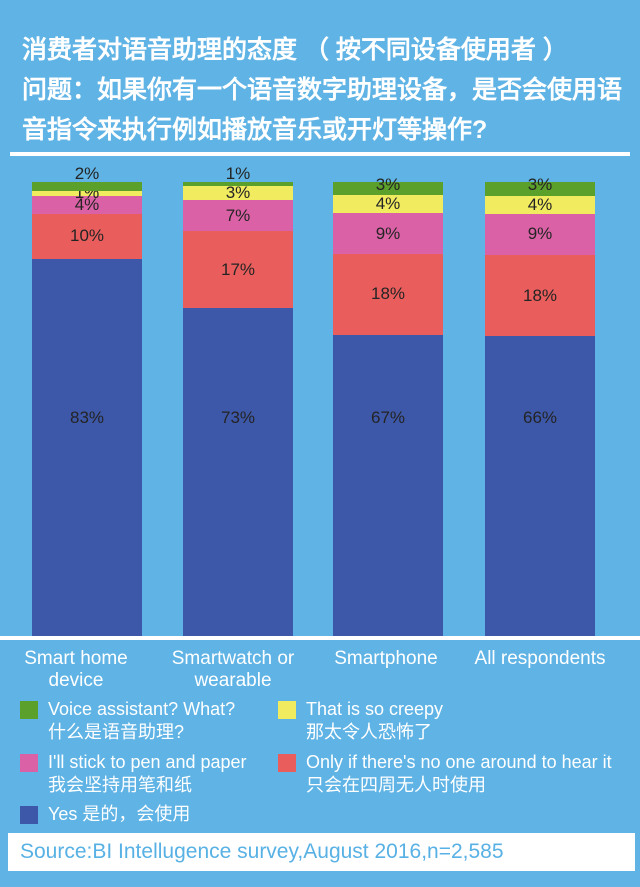 The width and height of the screenshot is (640, 887). I want to click on bar-value-label: 10%, so click(87, 236).